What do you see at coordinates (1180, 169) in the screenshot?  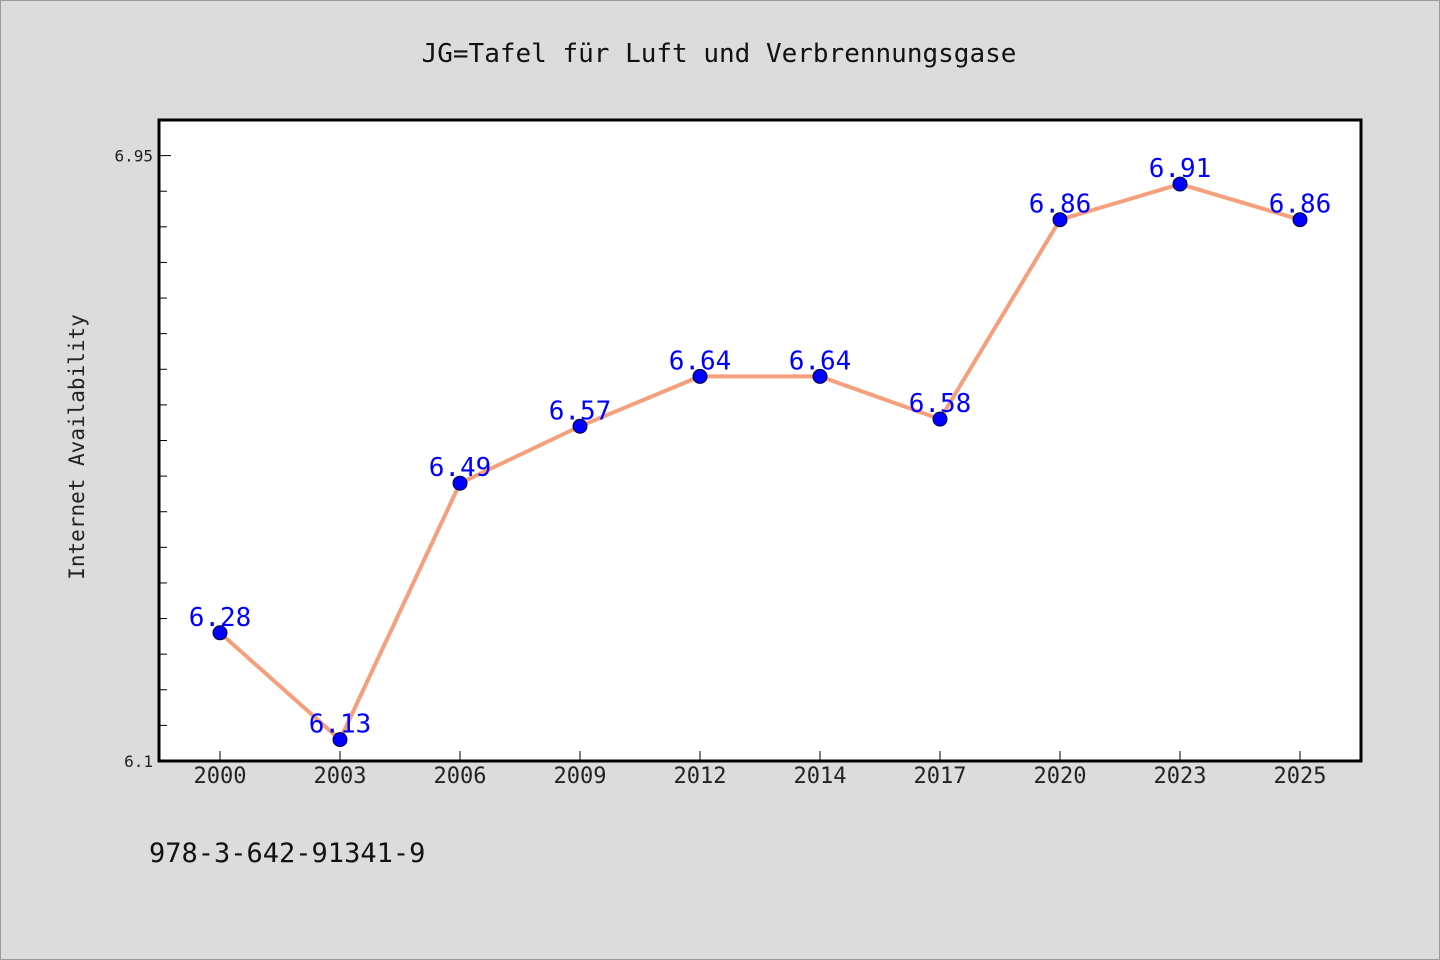 I see `data-label: 6.91` at bounding box center [1180, 169].